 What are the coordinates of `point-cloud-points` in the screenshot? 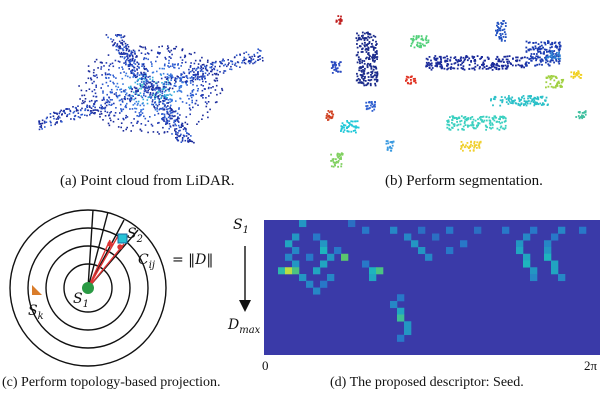 It's located at (151, 89).